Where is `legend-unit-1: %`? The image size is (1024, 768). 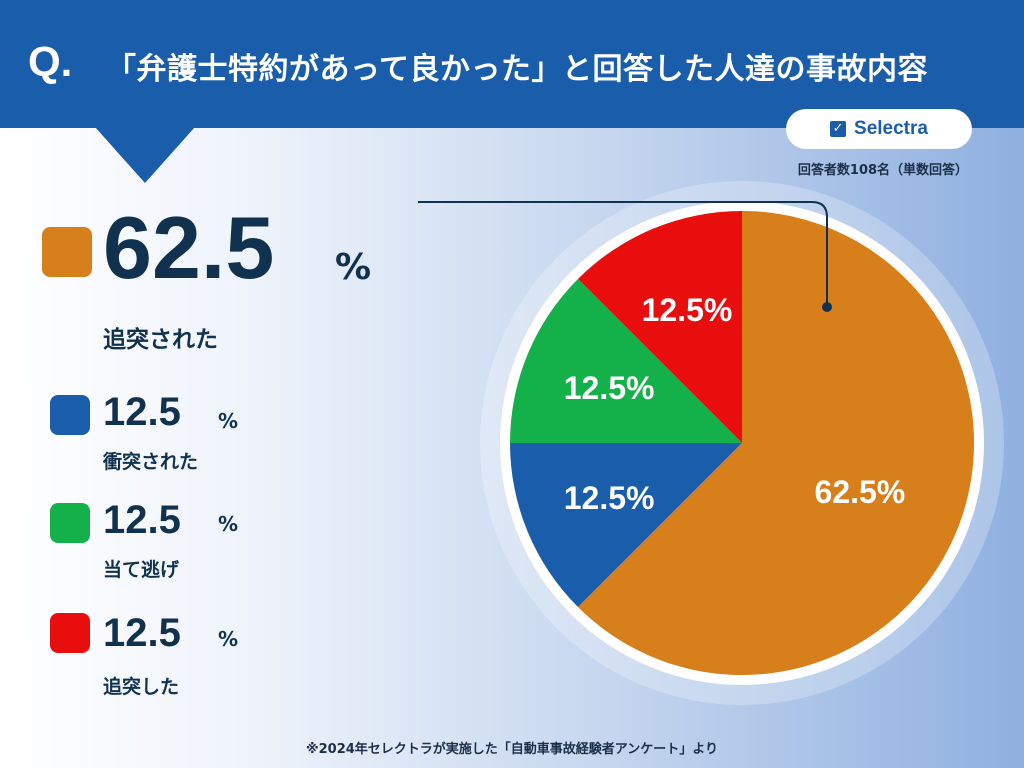 legend-unit-1: % is located at coordinates (228, 421).